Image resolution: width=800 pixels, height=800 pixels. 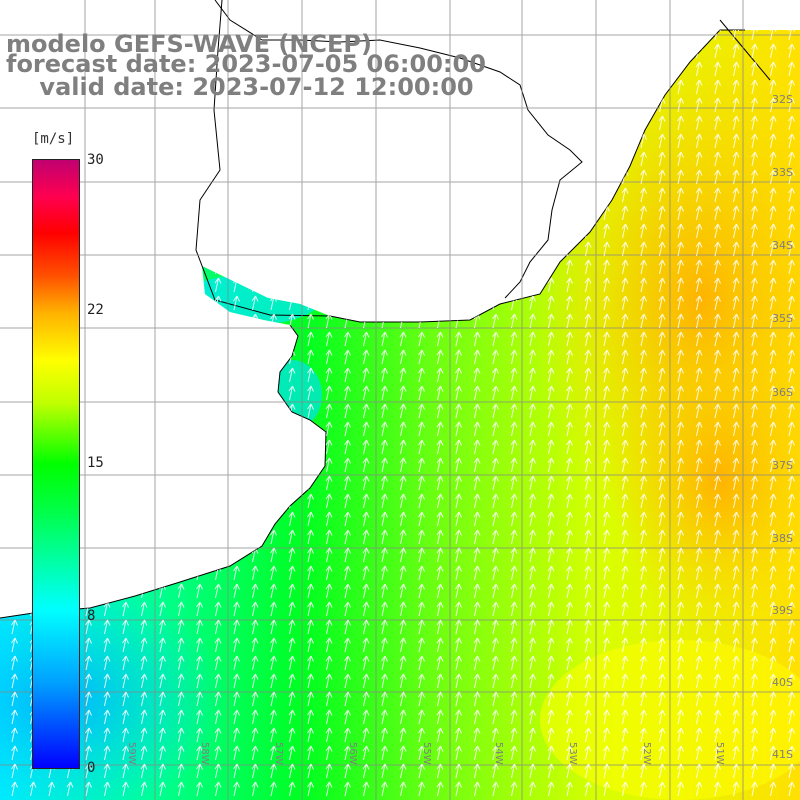 What do you see at coordinates (246, 64) in the screenshot?
I see `title-forecast-date: forecast date: 2023-07-05 06:00:00` at bounding box center [246, 64].